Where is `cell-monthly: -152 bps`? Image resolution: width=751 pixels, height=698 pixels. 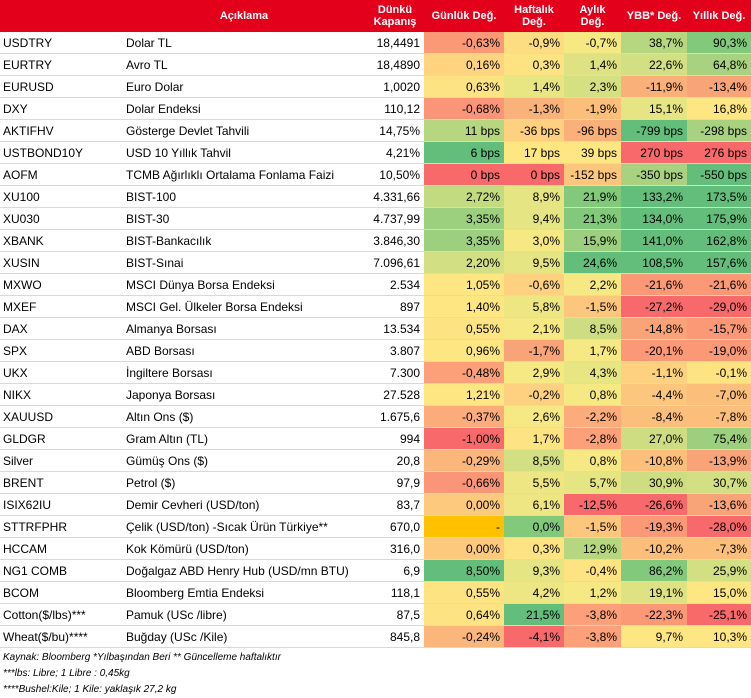 cell-monthly: -152 bps is located at coordinates (592, 174).